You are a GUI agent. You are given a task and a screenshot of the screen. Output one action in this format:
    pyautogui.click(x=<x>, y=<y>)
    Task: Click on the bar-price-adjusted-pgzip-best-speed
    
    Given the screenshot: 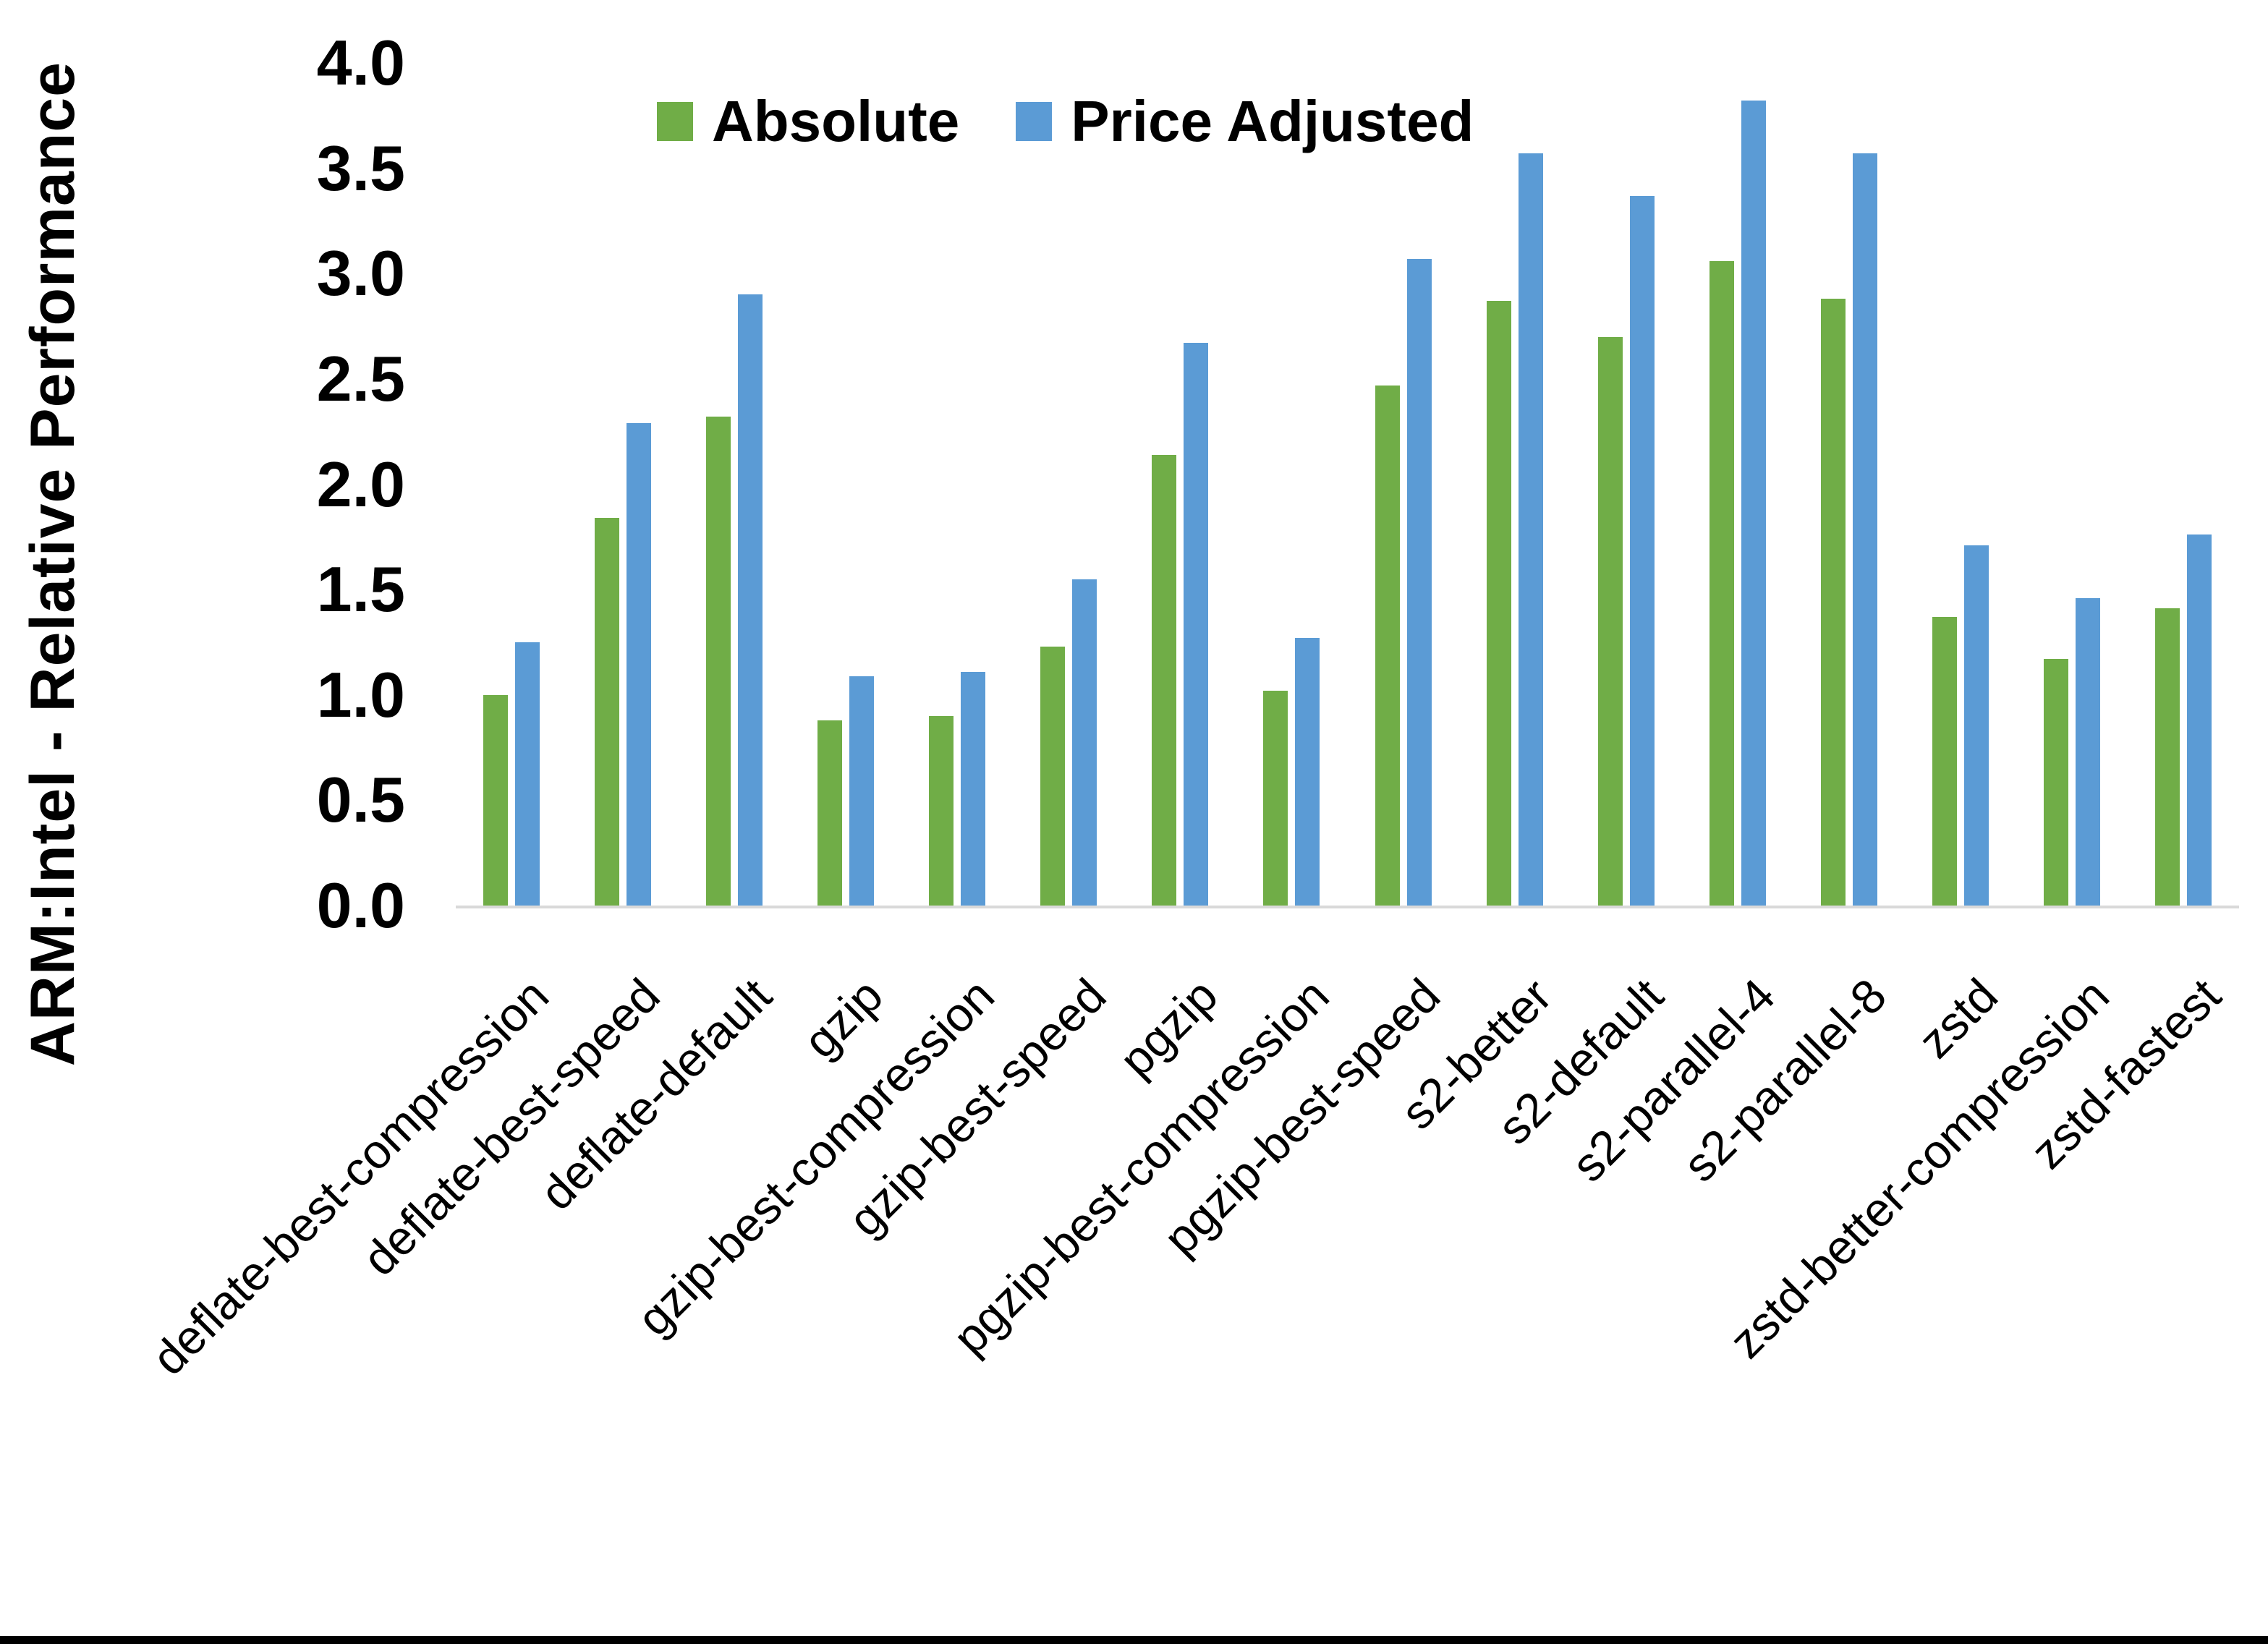 What is the action you would take?
    pyautogui.click(x=1419, y=582)
    